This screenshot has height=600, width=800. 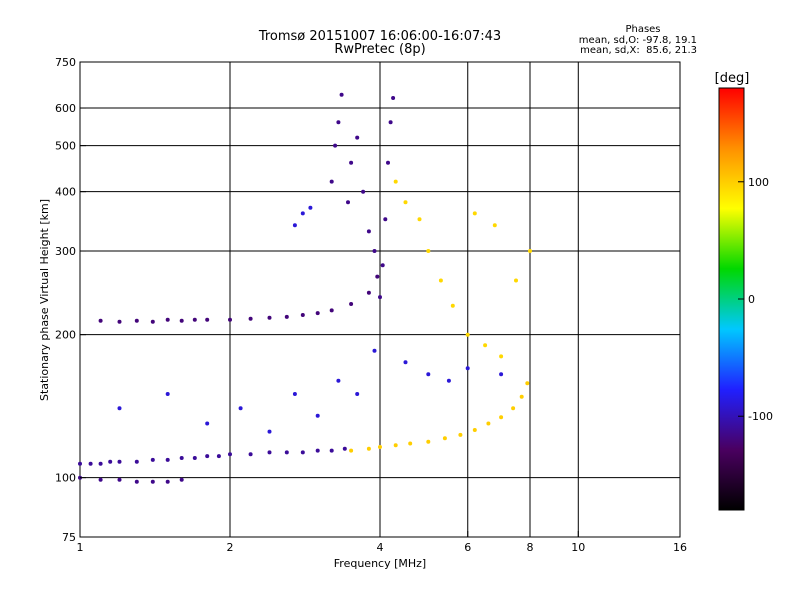 I want to click on x-tick-label: 10, so click(x=578, y=547).